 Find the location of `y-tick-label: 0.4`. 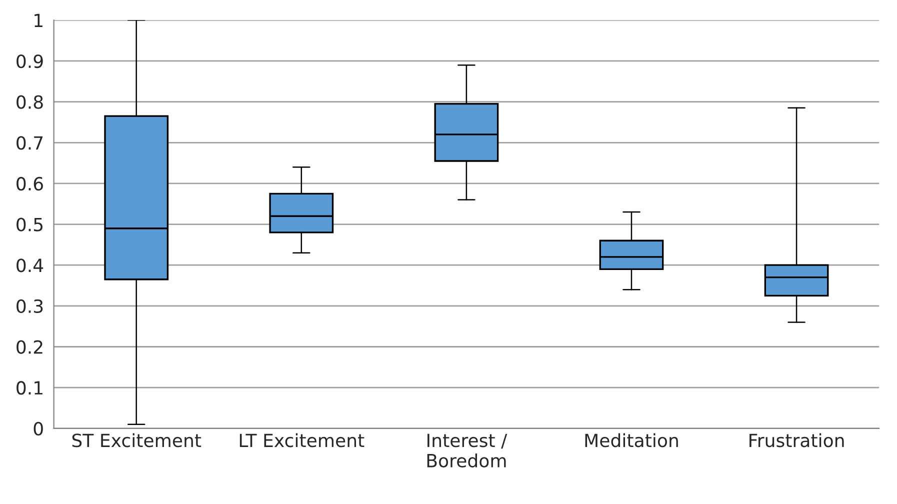

y-tick-label: 0.4 is located at coordinates (30, 265).